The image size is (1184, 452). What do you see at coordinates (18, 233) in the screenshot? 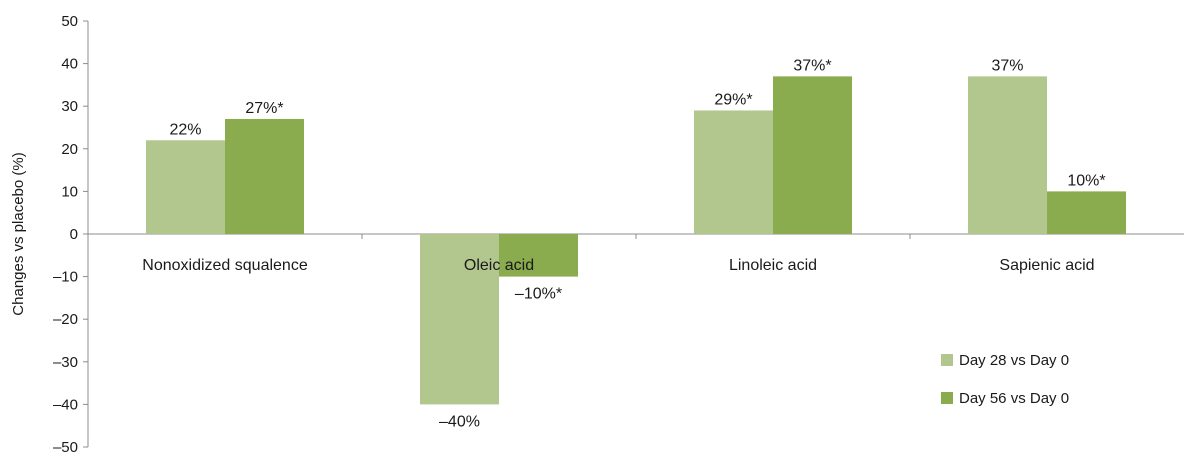
I see `y-axis-title: Changes vs placebo (%)` at bounding box center [18, 233].